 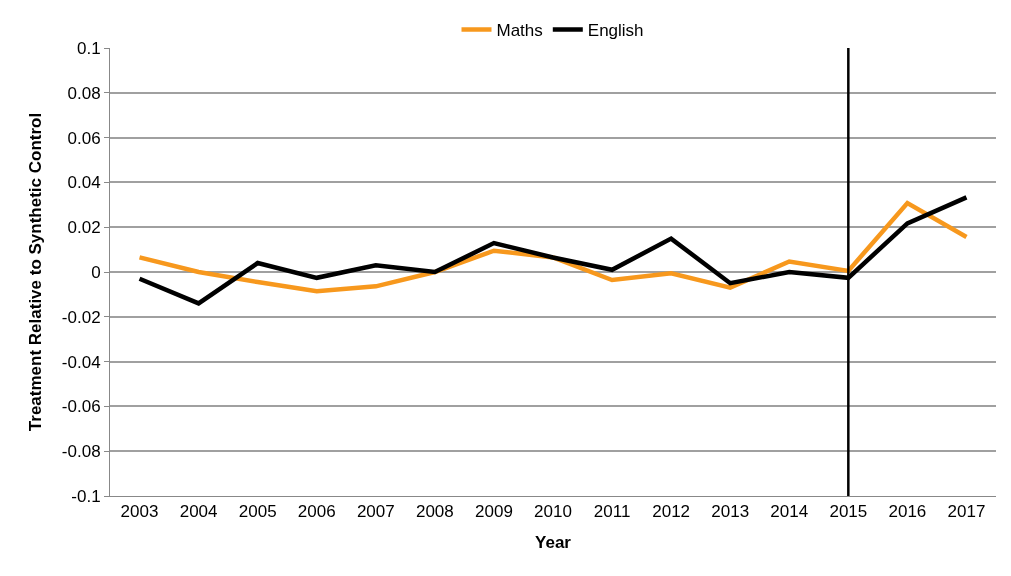 What do you see at coordinates (86, 496) in the screenshot?
I see `y-tick-label: -0.1` at bounding box center [86, 496].